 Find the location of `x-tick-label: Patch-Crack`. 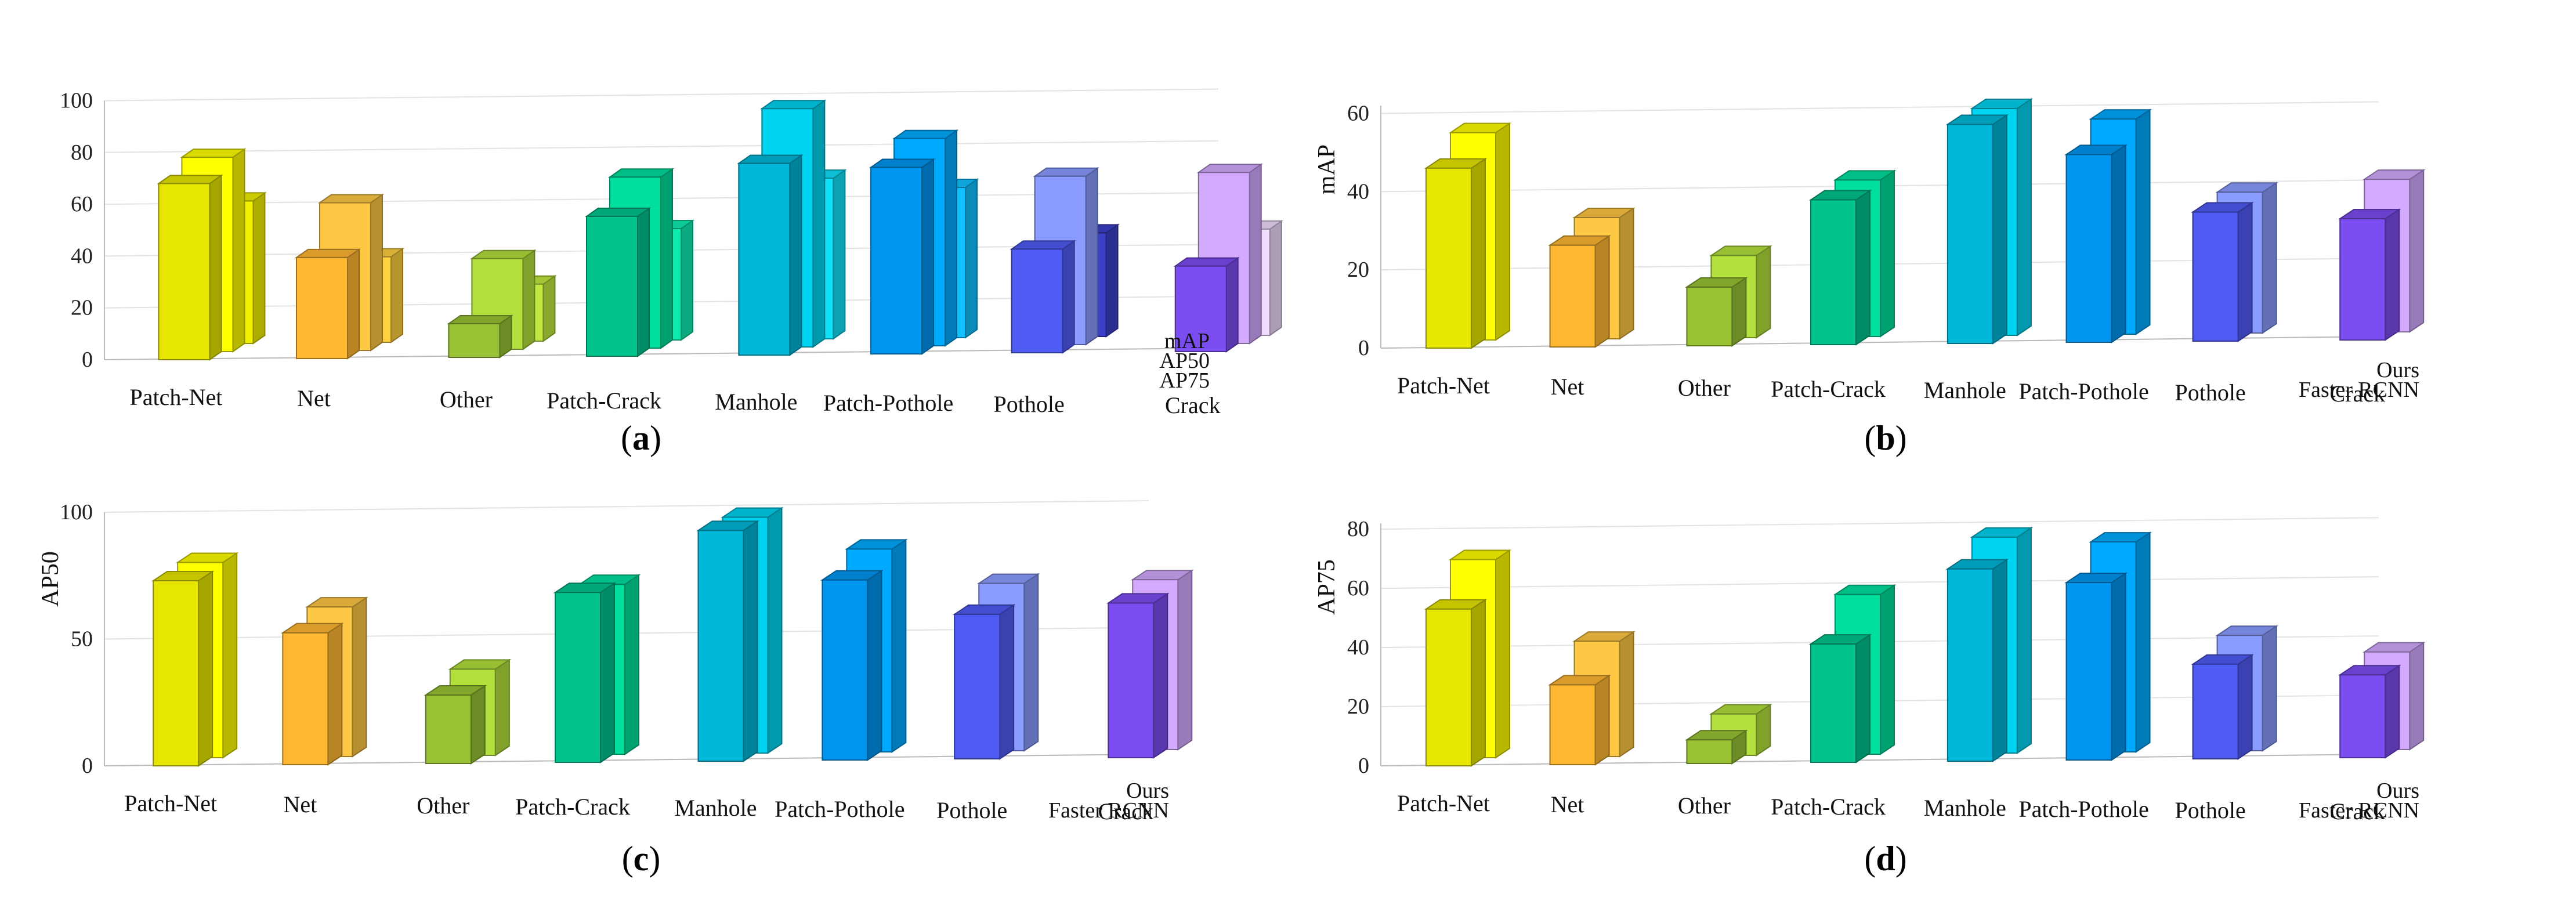

x-tick-label: Patch-Crack is located at coordinates (572, 807).